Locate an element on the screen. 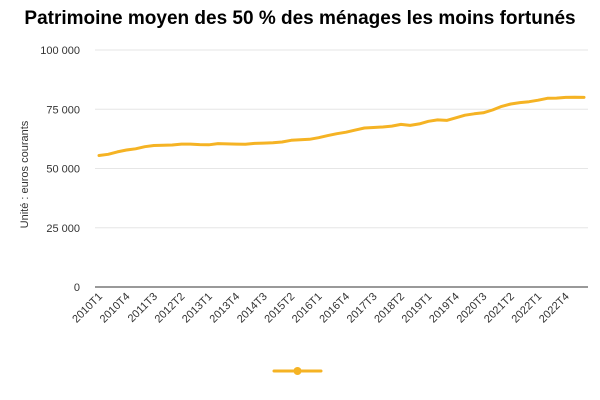 This screenshot has height=400, width=600. y-tick-label: 100 000 is located at coordinates (60, 51).